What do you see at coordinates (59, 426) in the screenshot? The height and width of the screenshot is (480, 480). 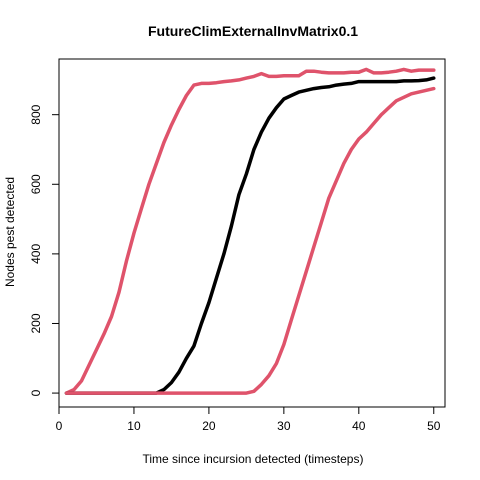 I see `x-tick-label: 0` at bounding box center [59, 426].